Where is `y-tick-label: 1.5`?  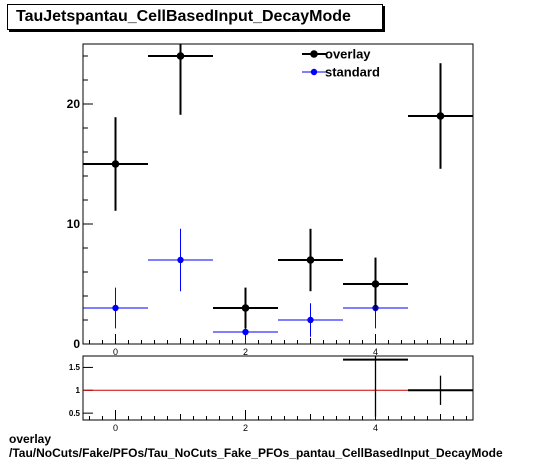 y-tick-label: 1.5 is located at coordinates (75, 367).